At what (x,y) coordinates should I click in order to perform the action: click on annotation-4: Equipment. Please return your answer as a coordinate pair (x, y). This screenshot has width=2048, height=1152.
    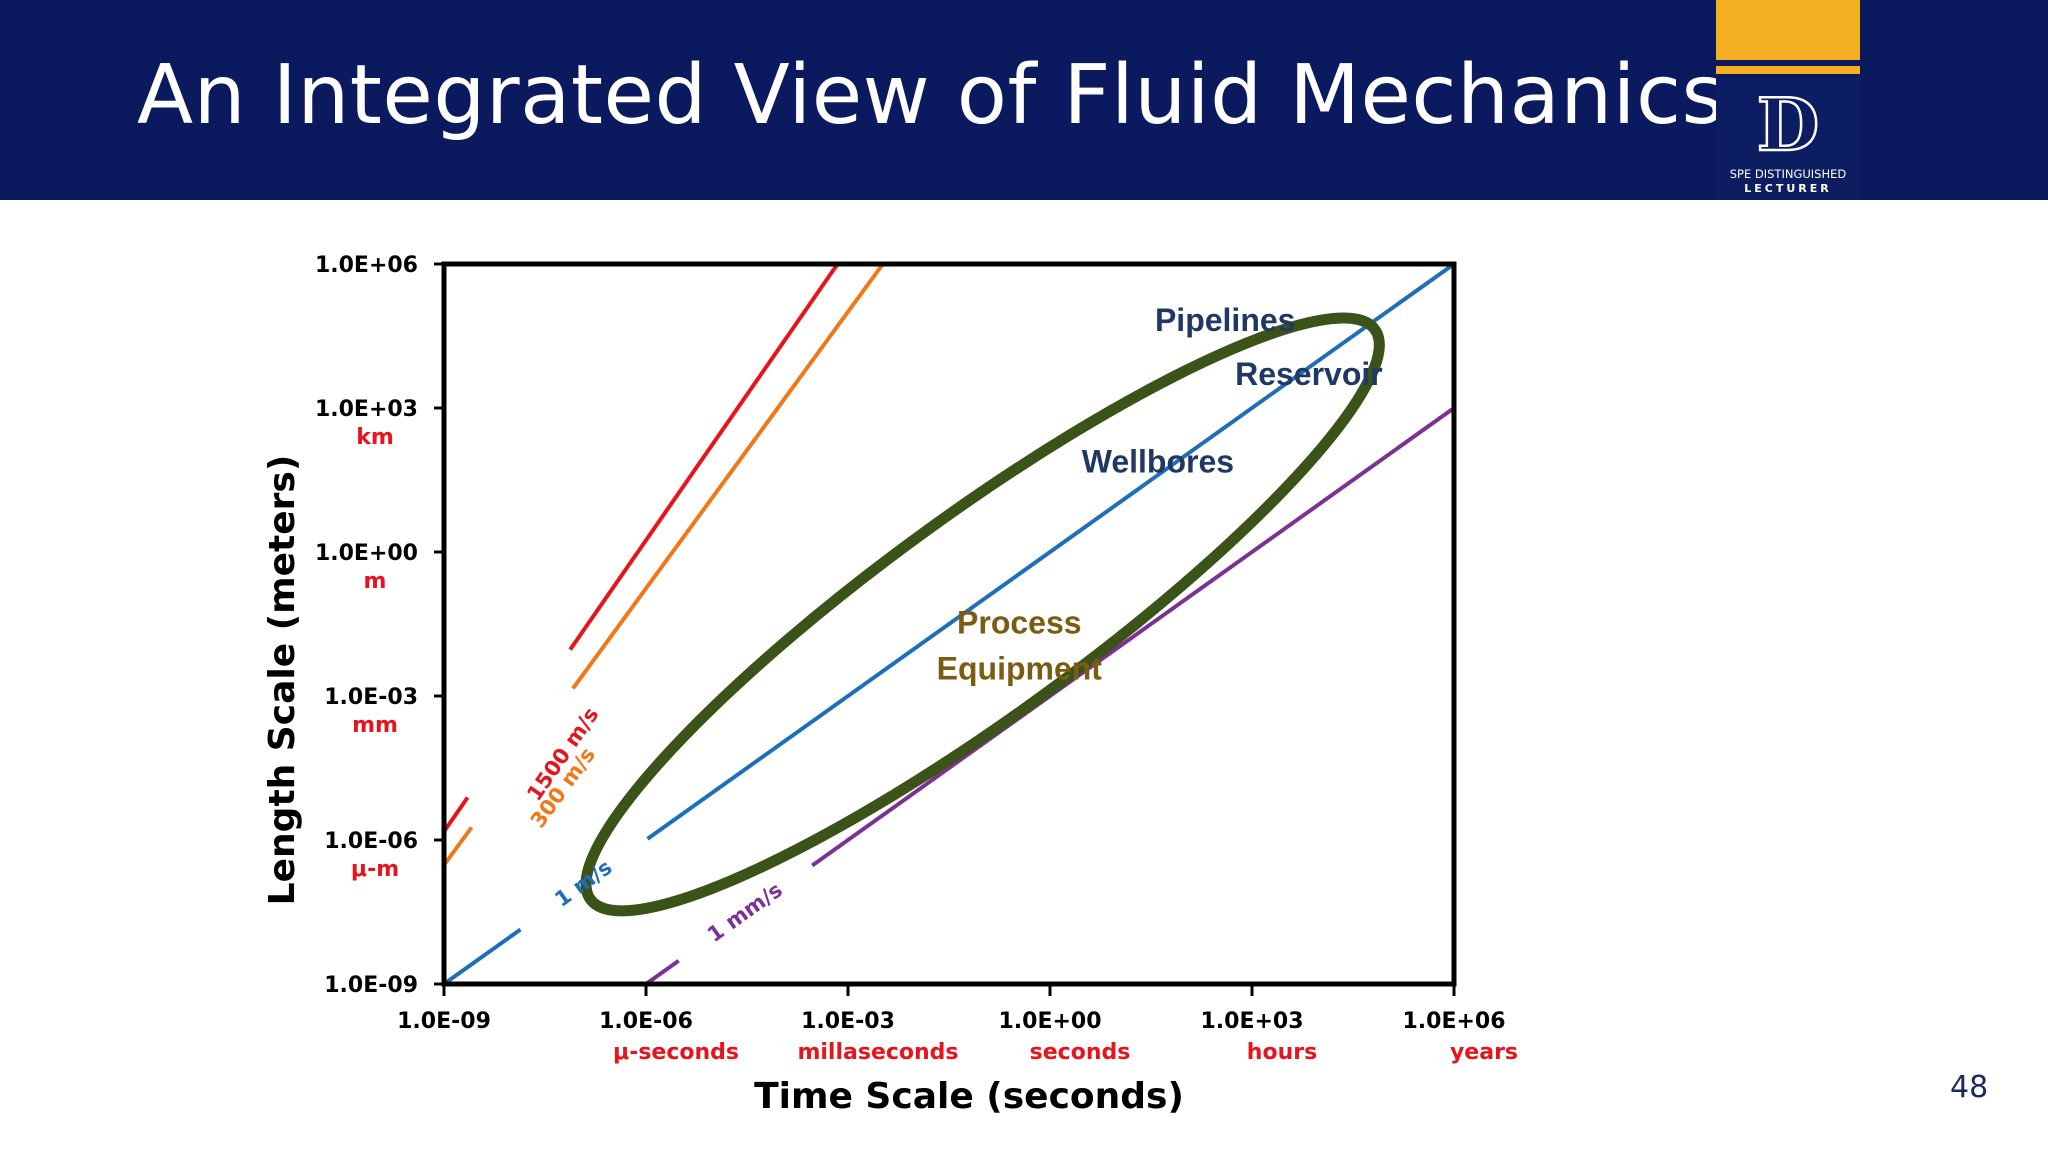
    Looking at the image, I should click on (1020, 669).